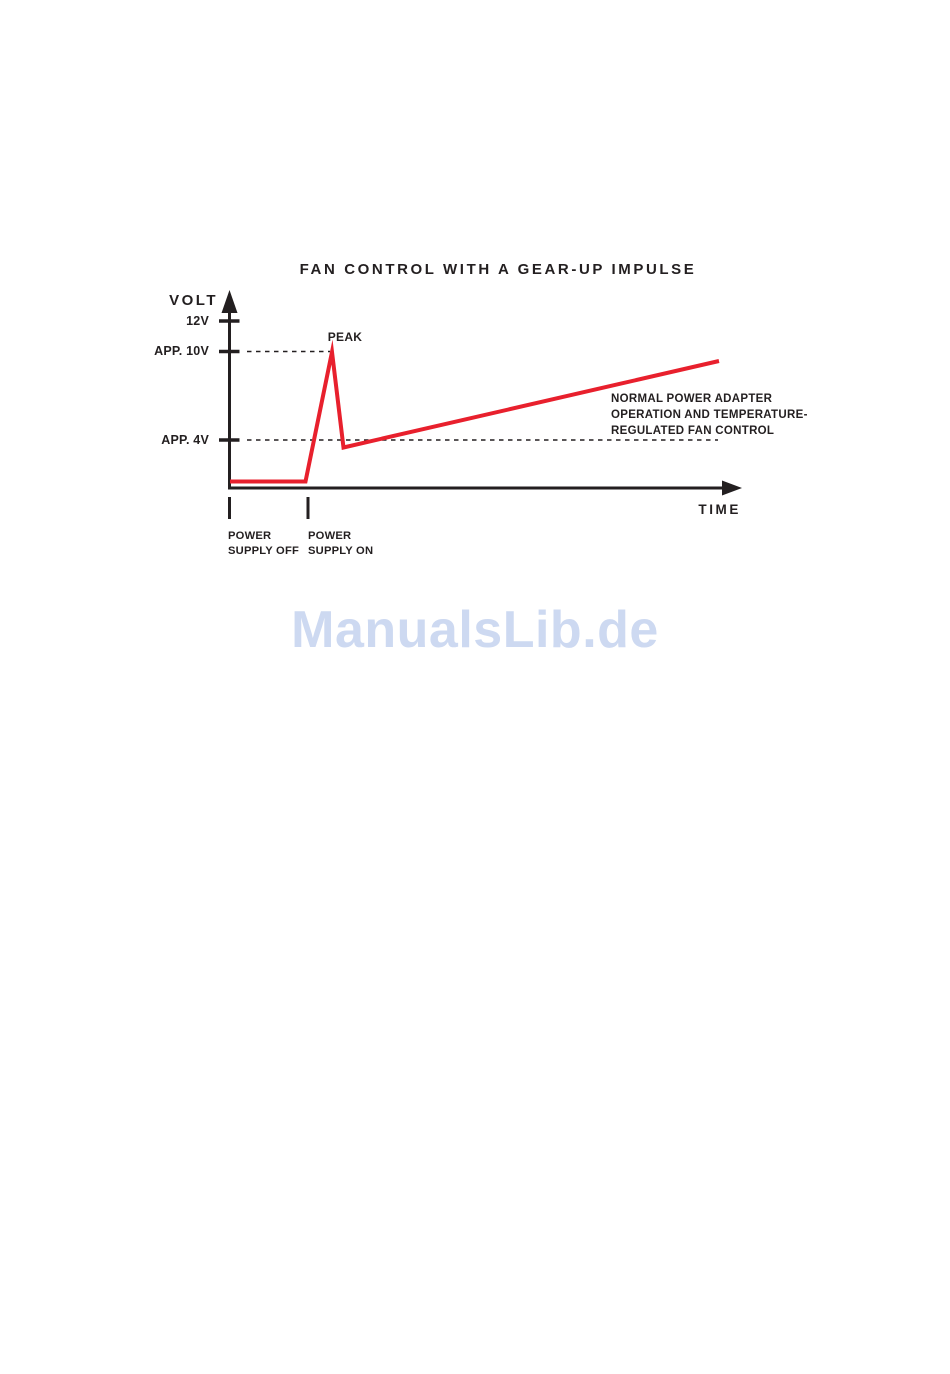  What do you see at coordinates (250, 536) in the screenshot?
I see `x-tick-label-off-line1: POWER` at bounding box center [250, 536].